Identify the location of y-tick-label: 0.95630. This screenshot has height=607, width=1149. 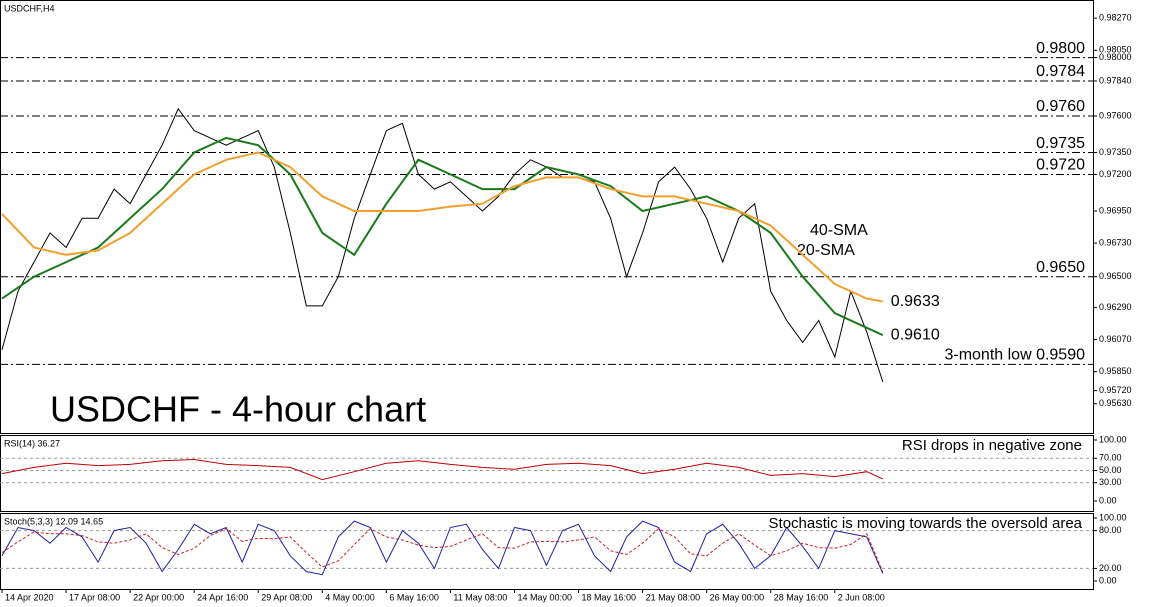
(1115, 403).